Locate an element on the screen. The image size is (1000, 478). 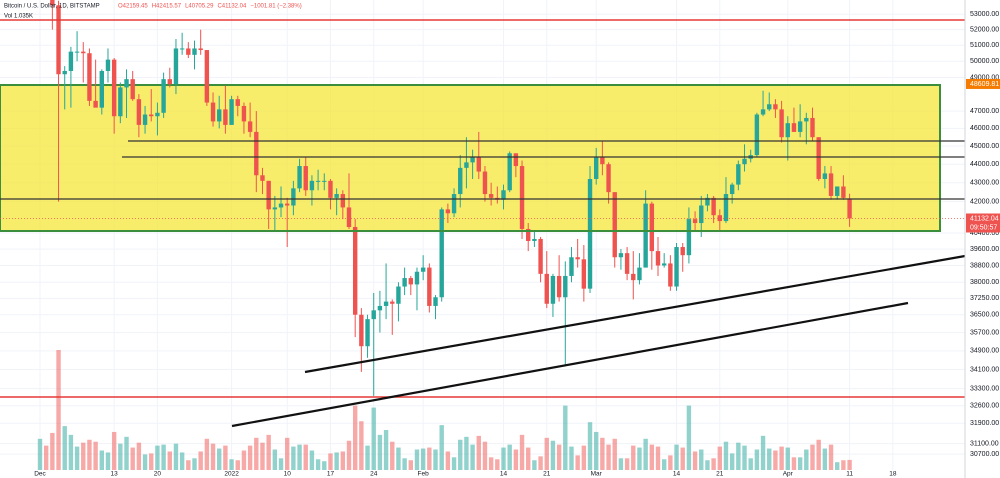
symbol: Bitcoin / U.S. Dollar, 1D, BITSTAMP is located at coordinates (52, 7).